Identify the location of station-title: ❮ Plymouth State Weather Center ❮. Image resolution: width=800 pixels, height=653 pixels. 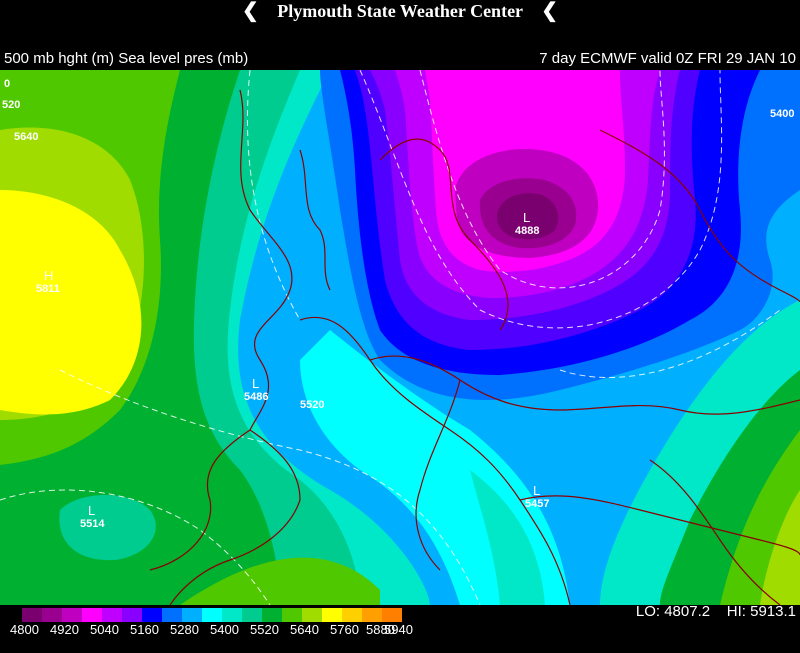
(400, 11).